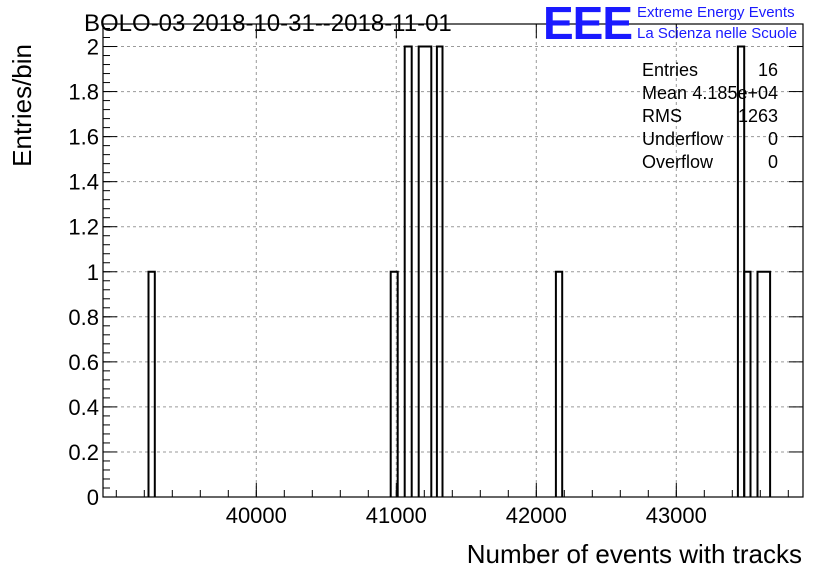 The width and height of the screenshot is (836, 572). I want to click on stats-label: Entries, so click(670, 70).